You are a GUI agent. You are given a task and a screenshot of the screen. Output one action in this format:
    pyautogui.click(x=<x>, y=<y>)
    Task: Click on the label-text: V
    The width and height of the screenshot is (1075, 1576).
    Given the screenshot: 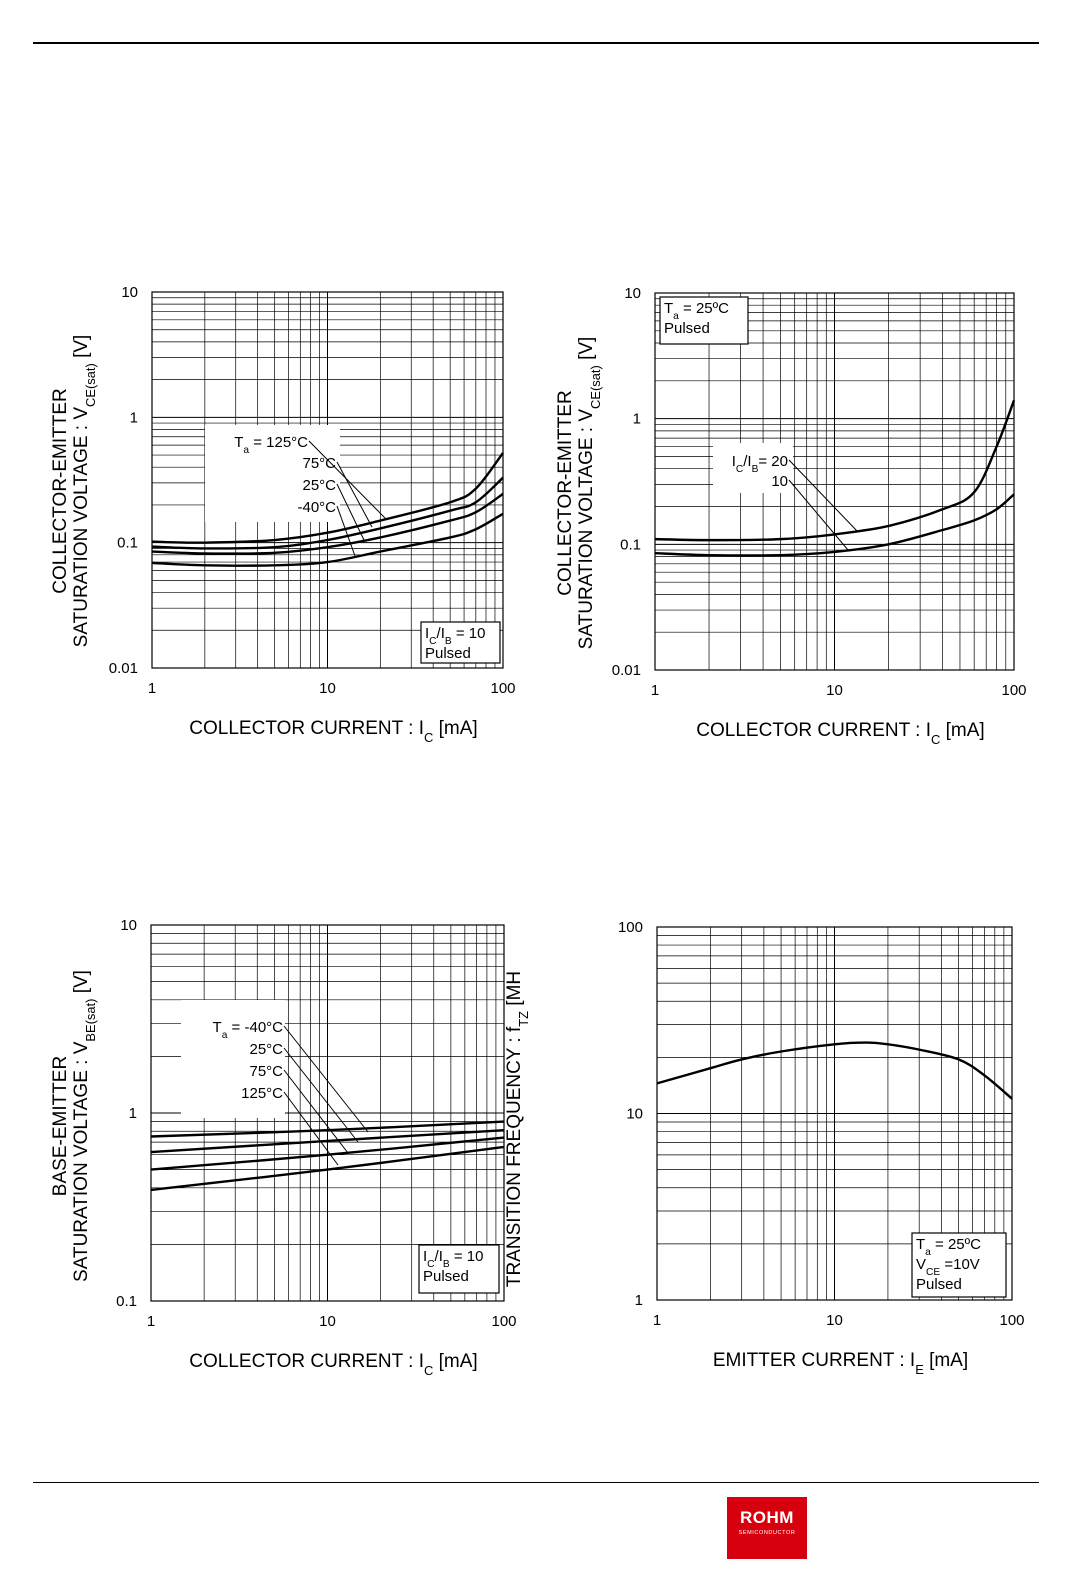 What is the action you would take?
    pyautogui.click(x=921, y=1264)
    